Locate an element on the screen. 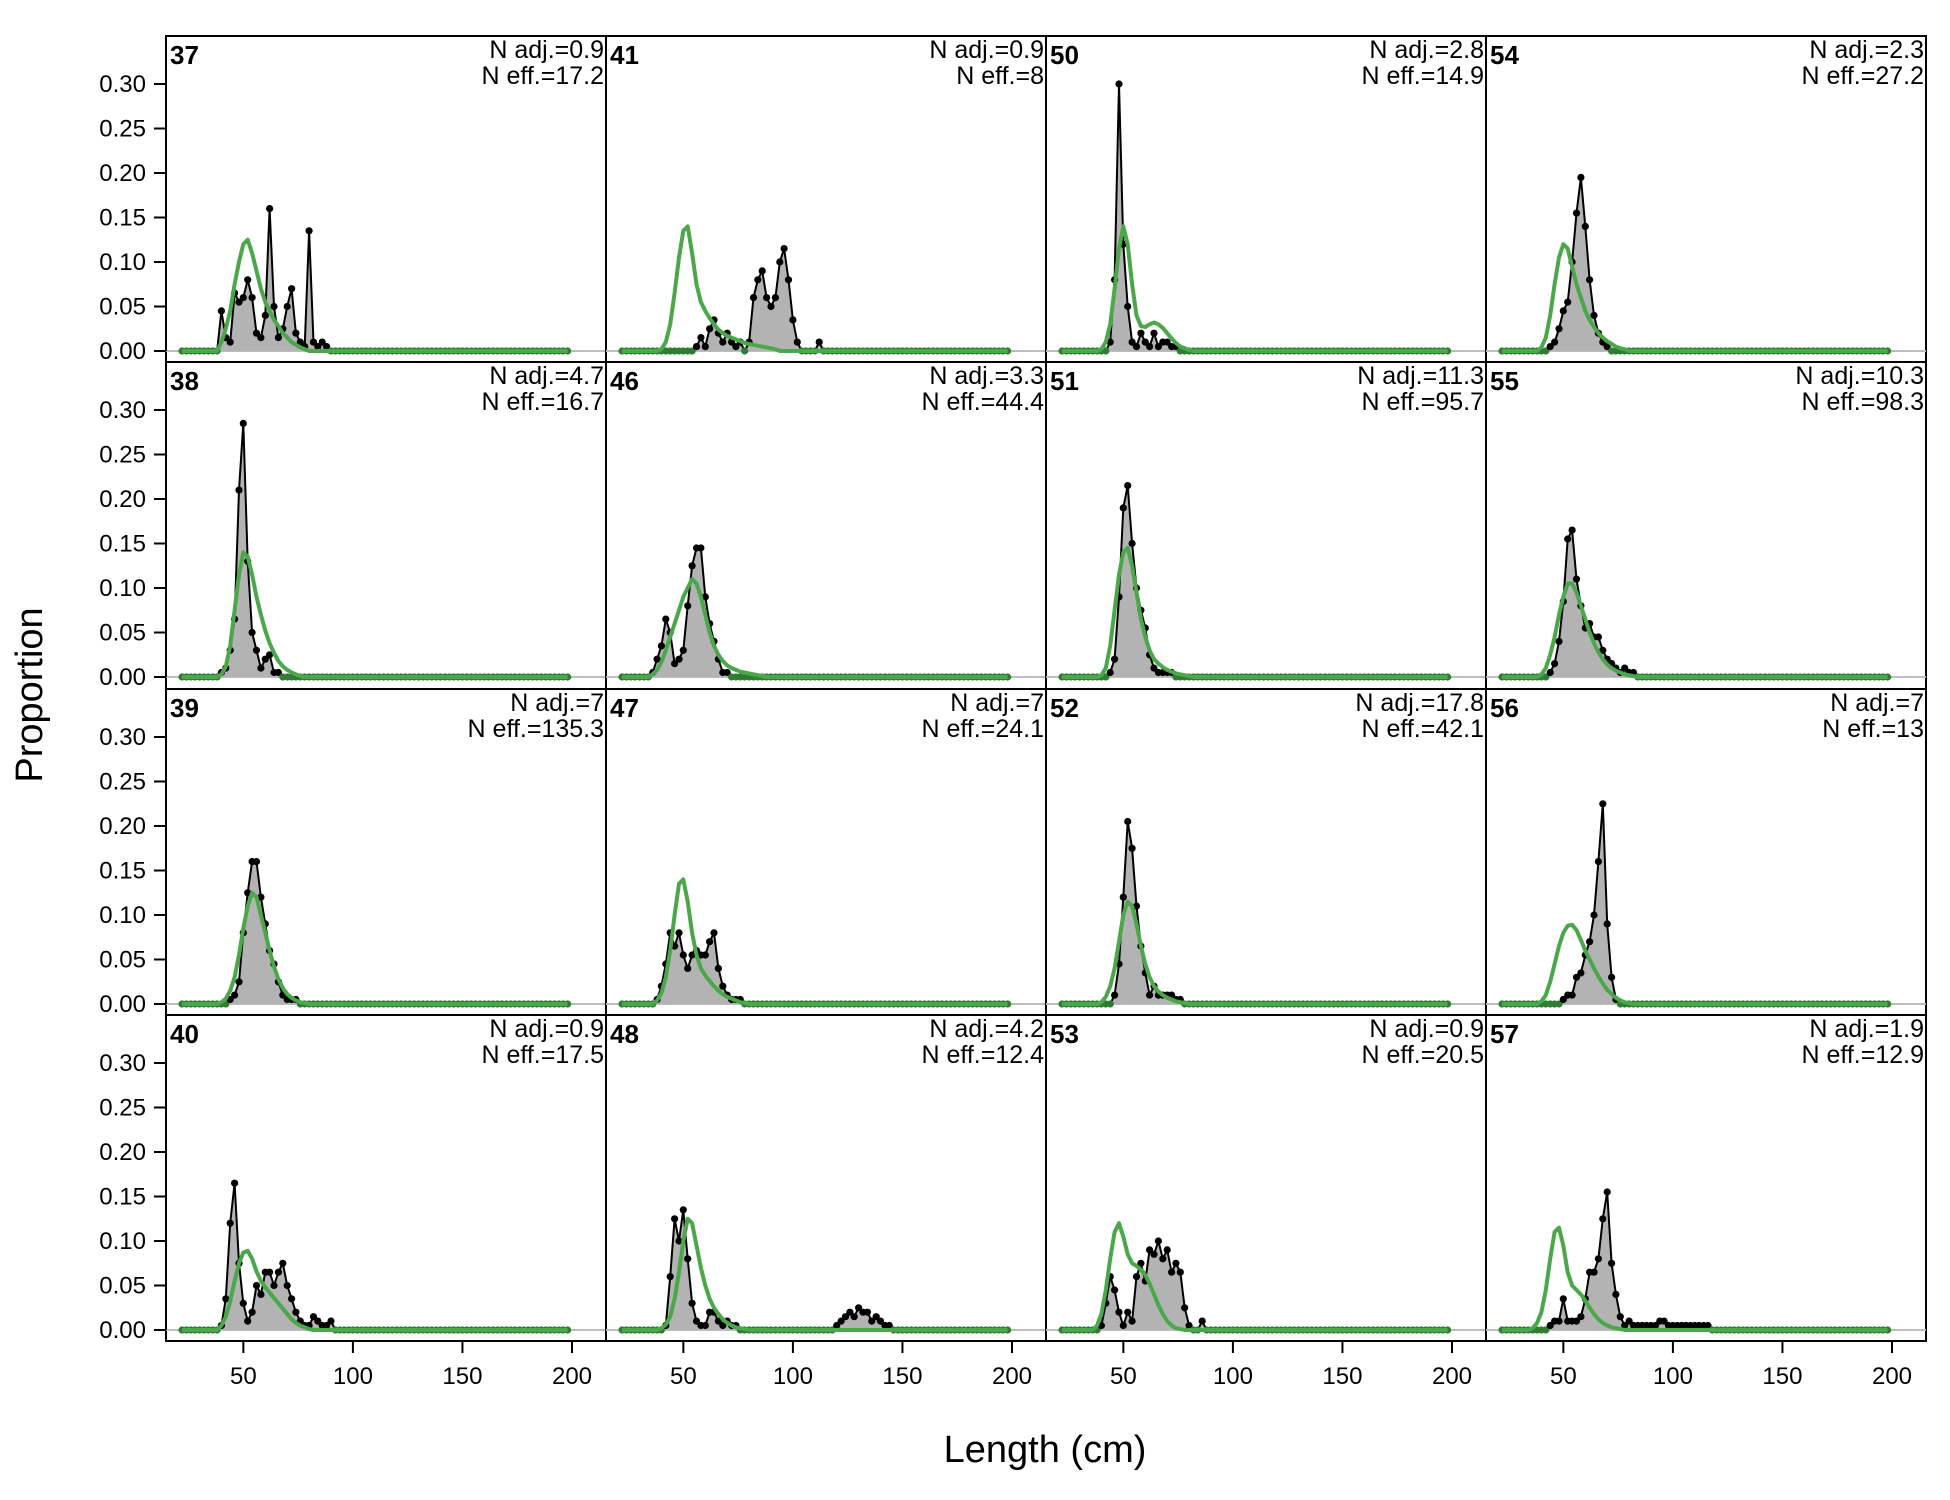  y-tick-label: 0.10 is located at coordinates (122, 588).